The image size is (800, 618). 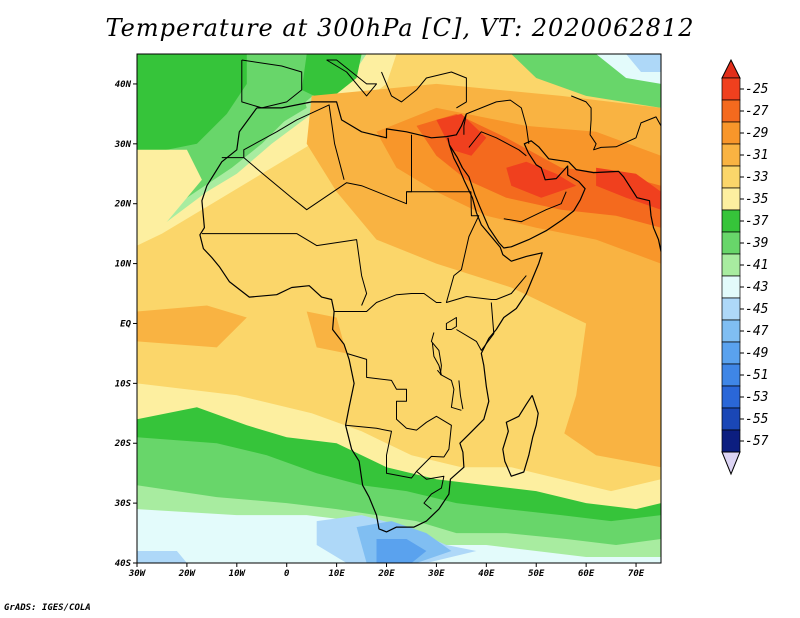 What do you see at coordinates (731, 68) in the screenshot?
I see `colorbar-top-arrow` at bounding box center [731, 68].